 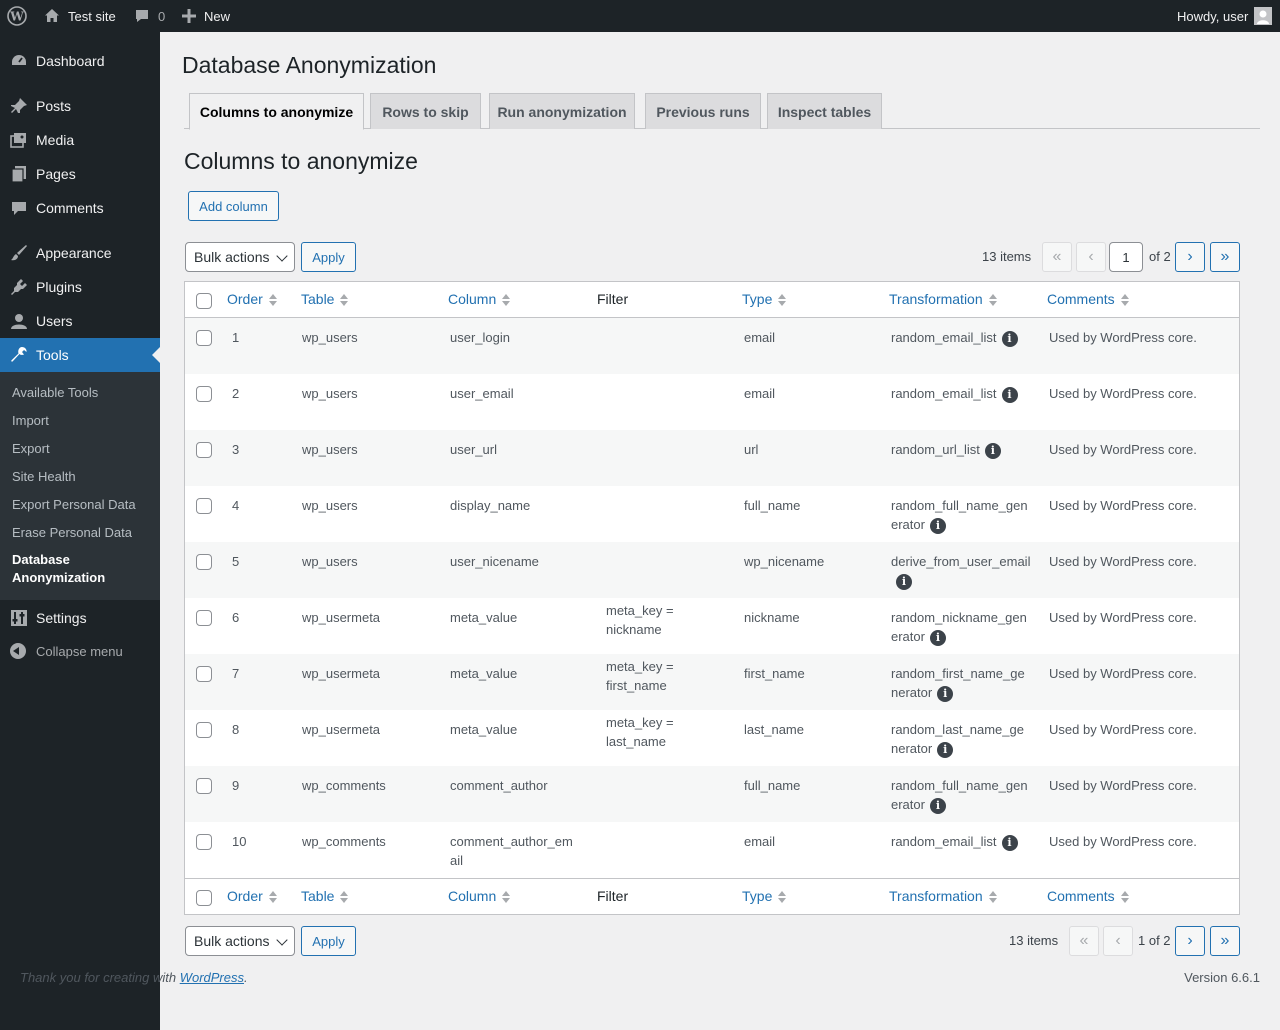 I want to click on last-page-button-top: », so click(x=1225, y=257).